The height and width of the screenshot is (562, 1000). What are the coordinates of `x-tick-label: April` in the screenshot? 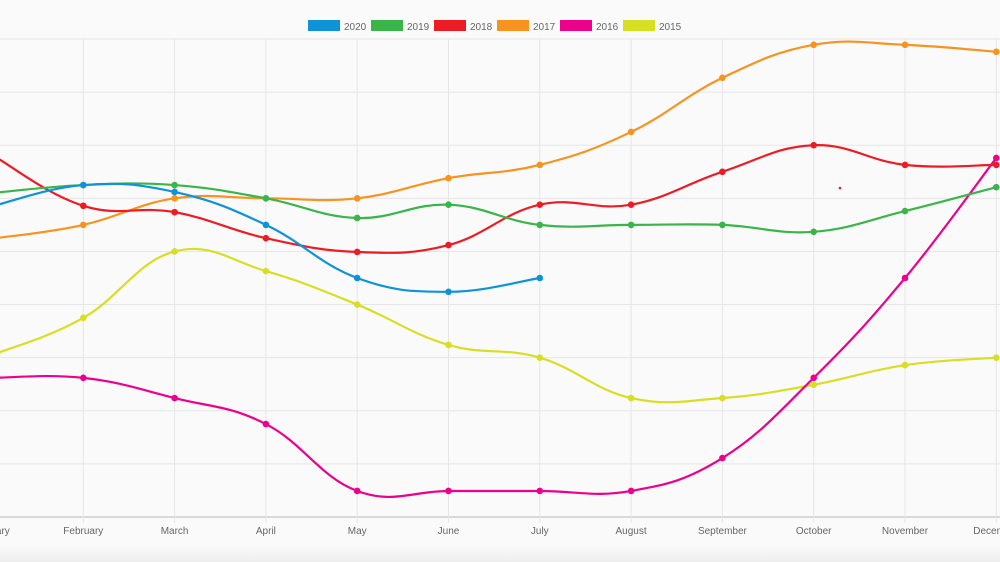 It's located at (266, 531).